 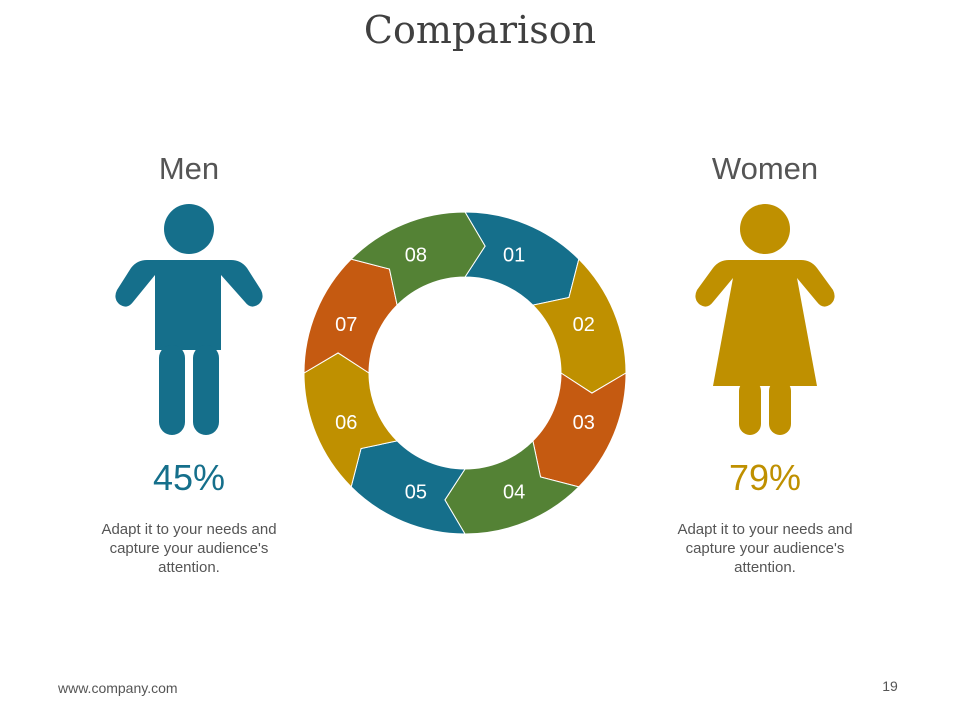 What do you see at coordinates (514, 255) in the screenshot?
I see `cycle-segment-label-01: 01` at bounding box center [514, 255].